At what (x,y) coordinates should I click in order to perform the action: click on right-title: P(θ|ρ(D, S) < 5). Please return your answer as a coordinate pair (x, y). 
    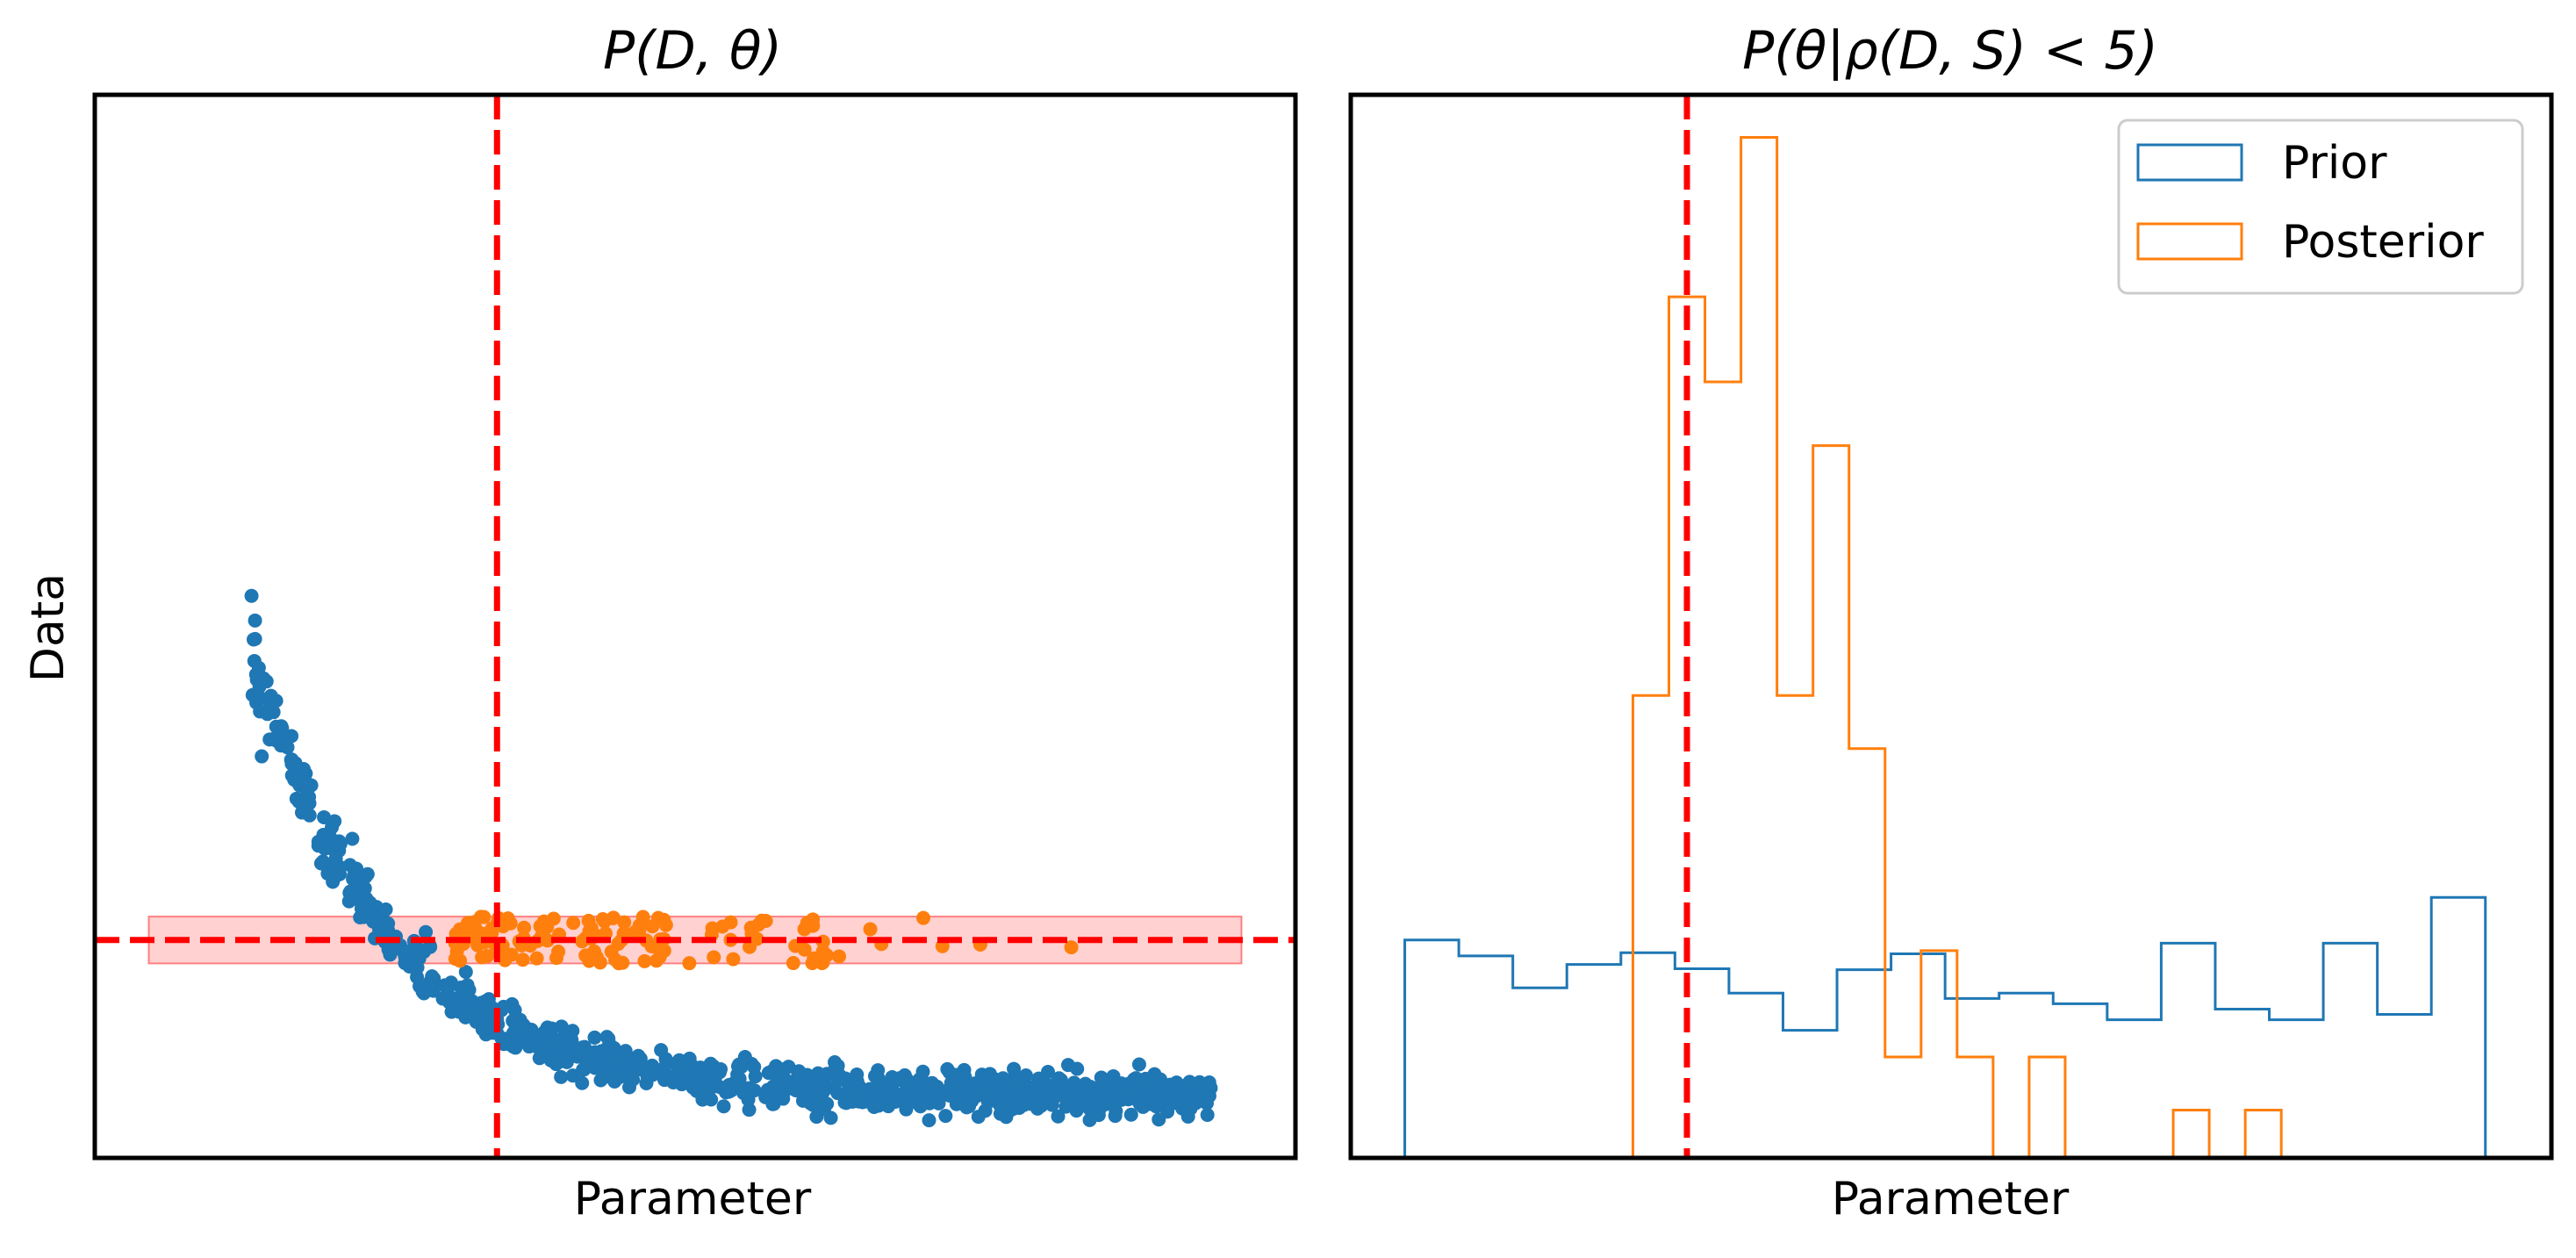
    Looking at the image, I should click on (1950, 51).